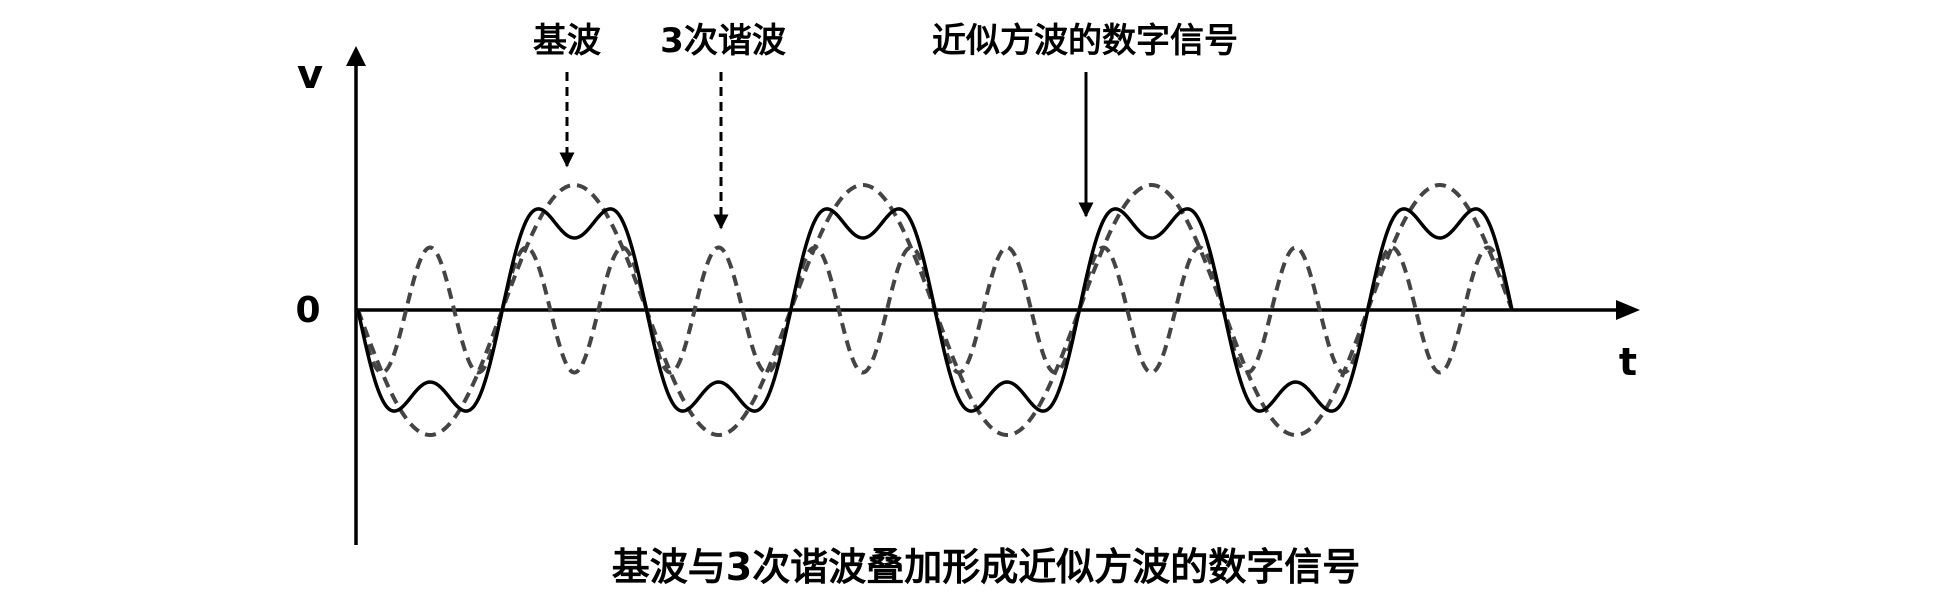 The height and width of the screenshot is (604, 1936). I want to click on y-axis-arrowhead, so click(356, 56).